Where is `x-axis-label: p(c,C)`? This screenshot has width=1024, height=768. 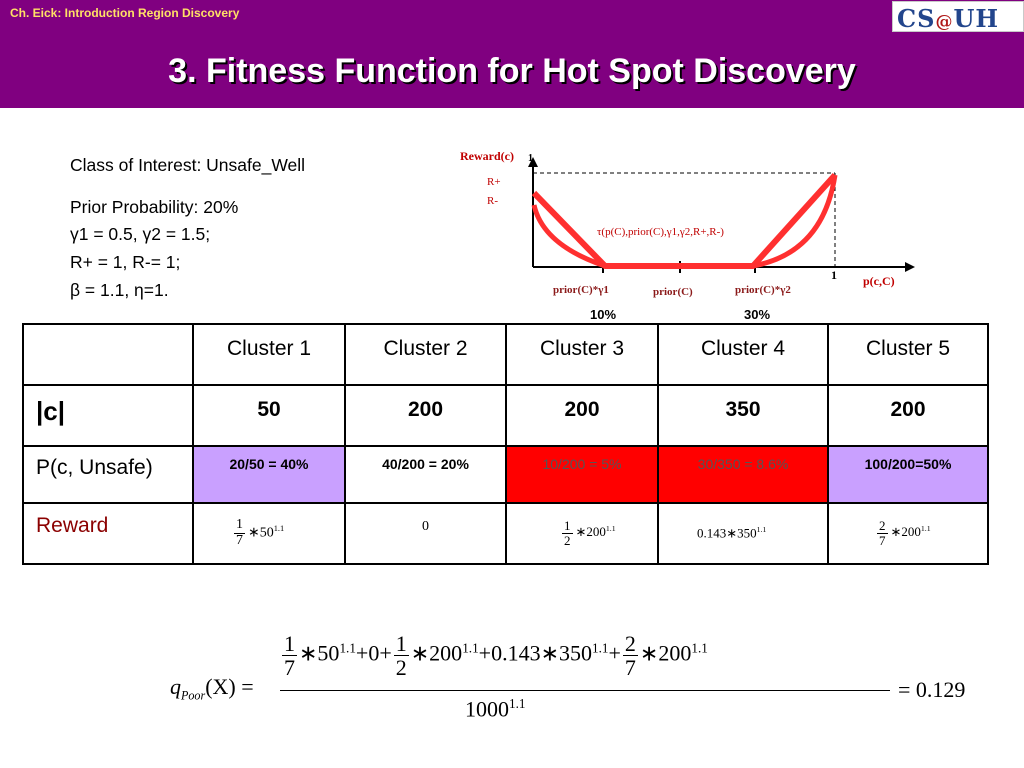
x-axis-label: p(c,C) is located at coordinates (879, 281).